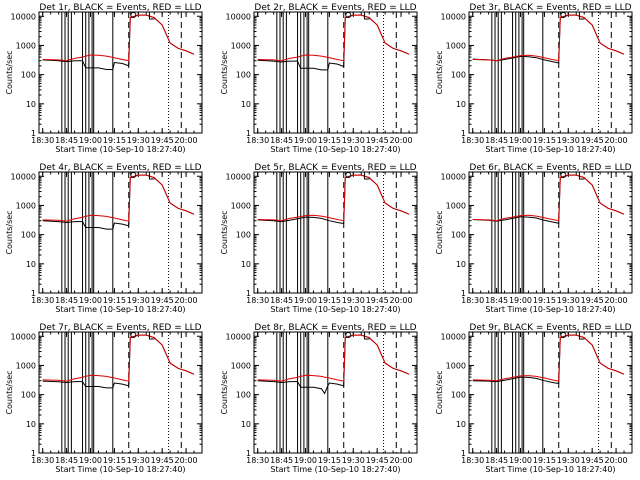 The width and height of the screenshot is (640, 480). I want to click on panel-title: Det 5r, BLACK = Events, RED = LLD, so click(335, 168).